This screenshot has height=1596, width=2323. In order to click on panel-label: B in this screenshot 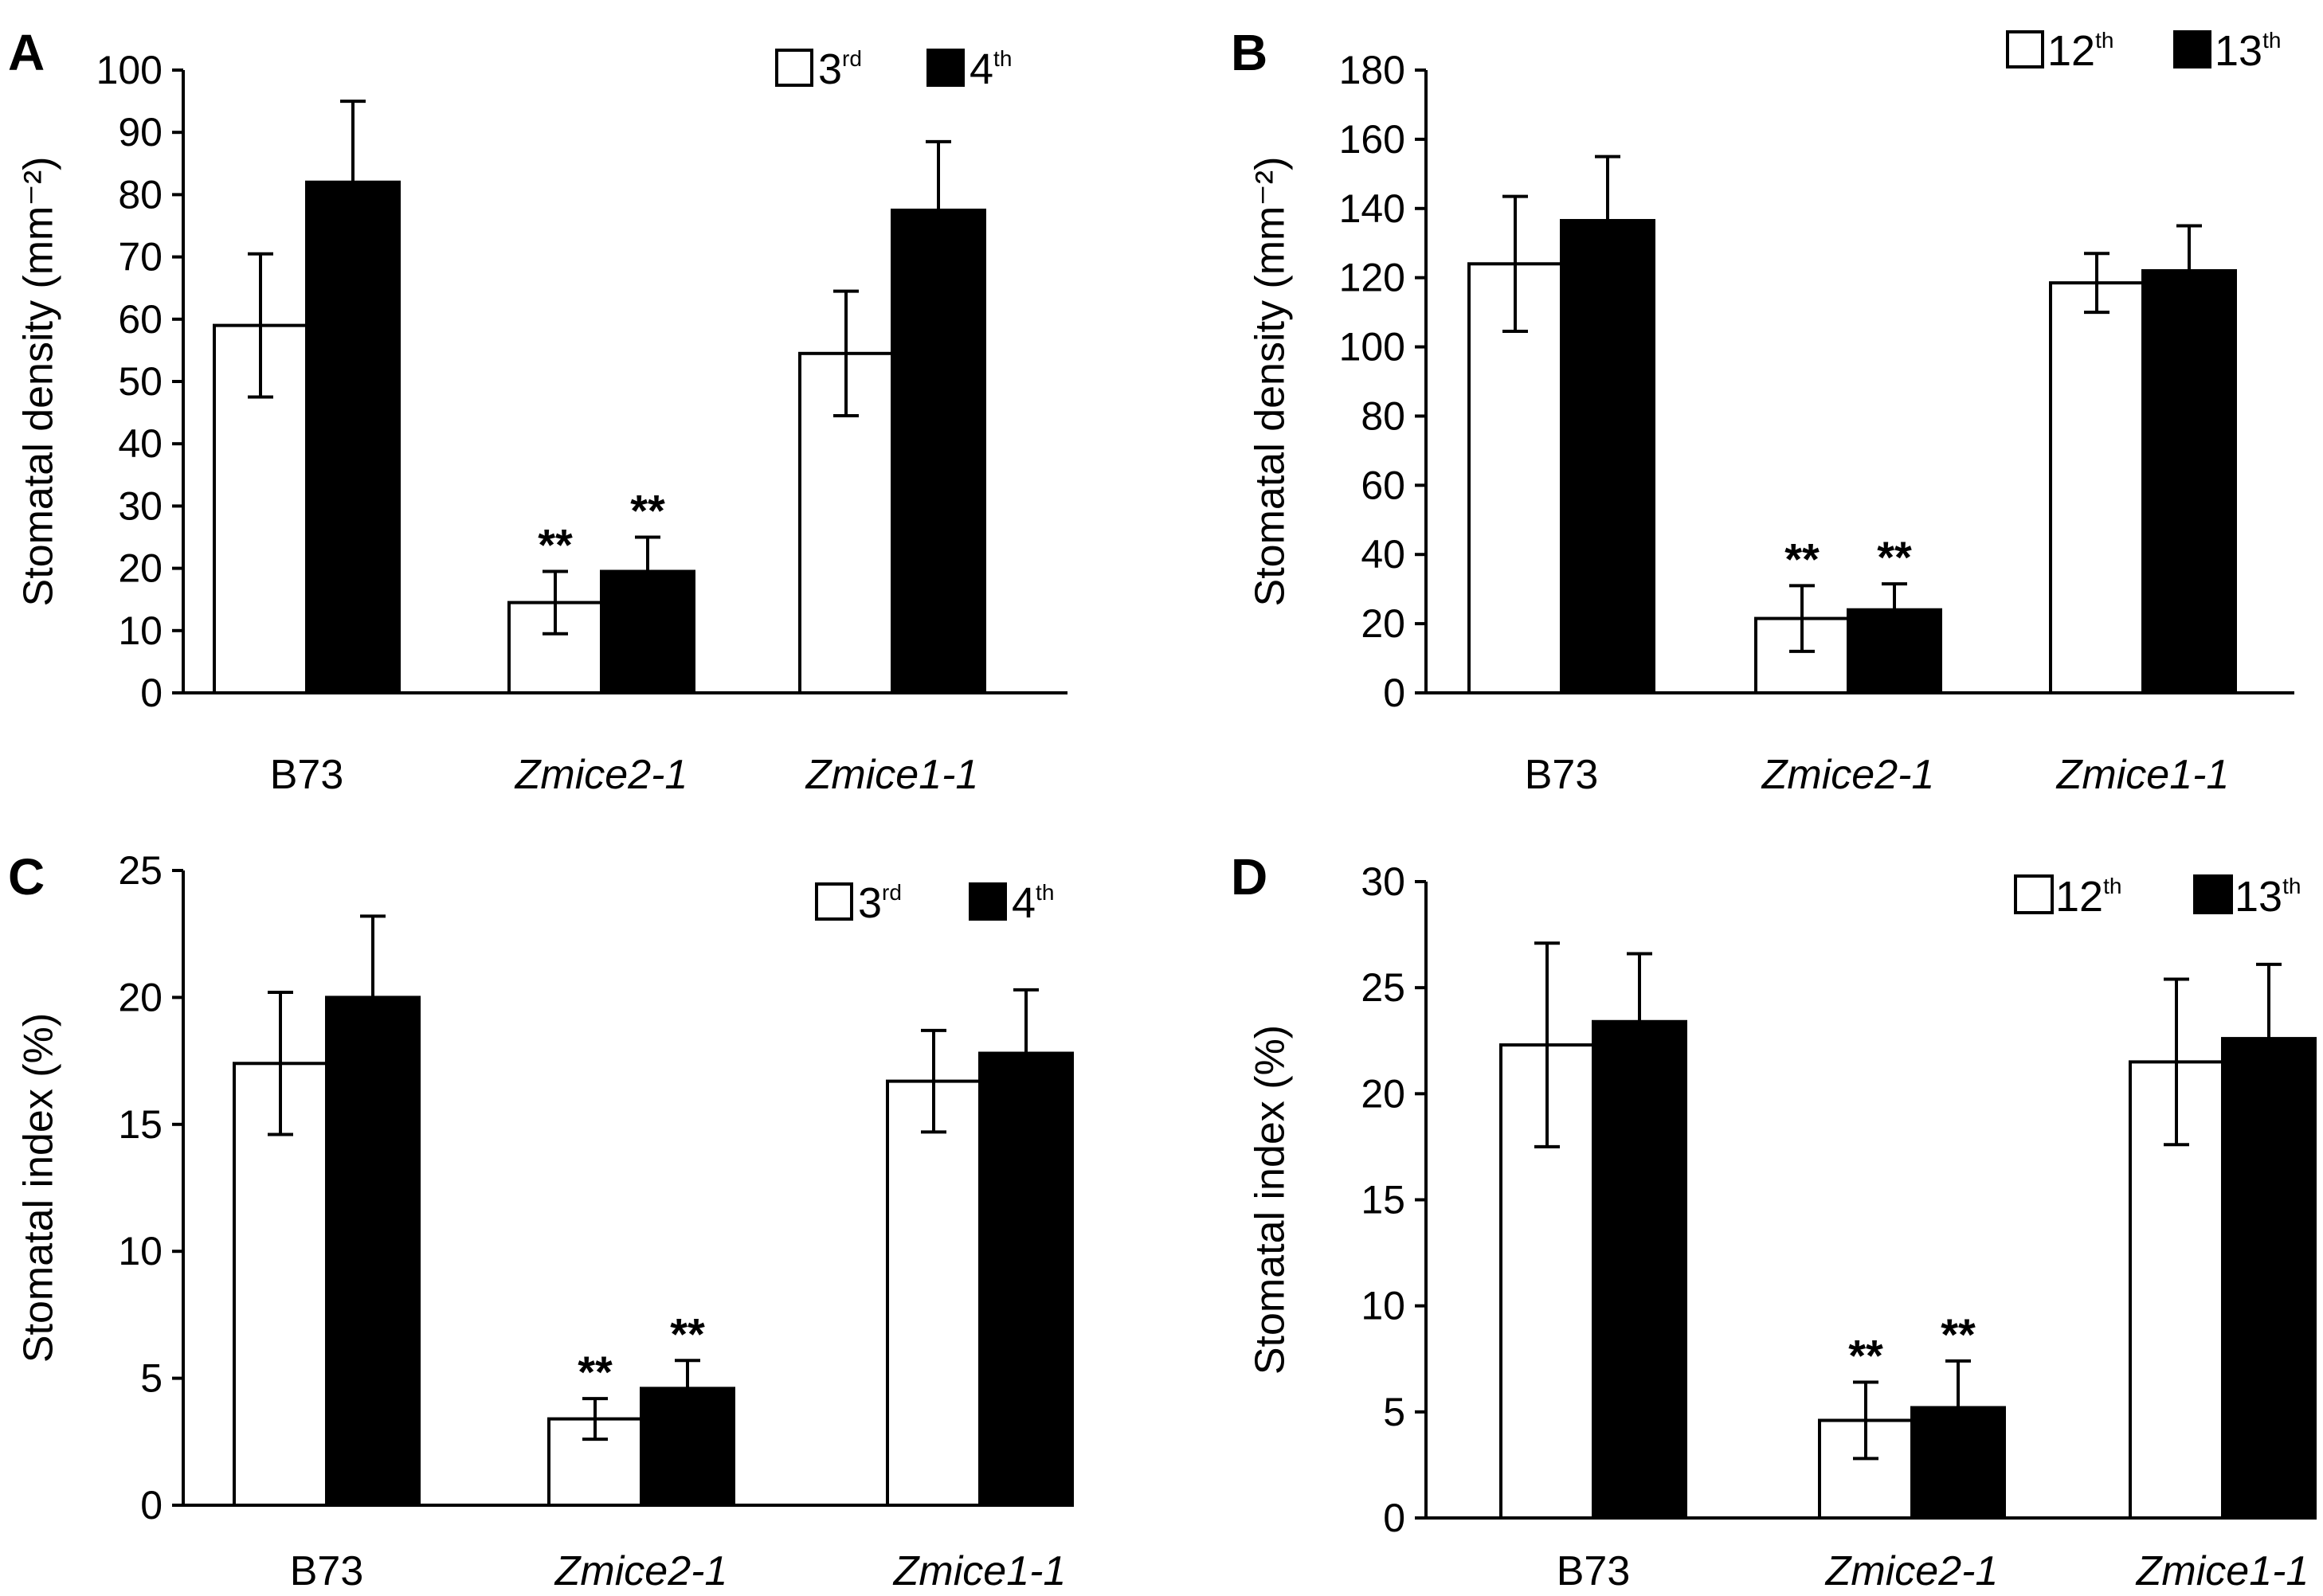, I will do `click(1249, 53)`.